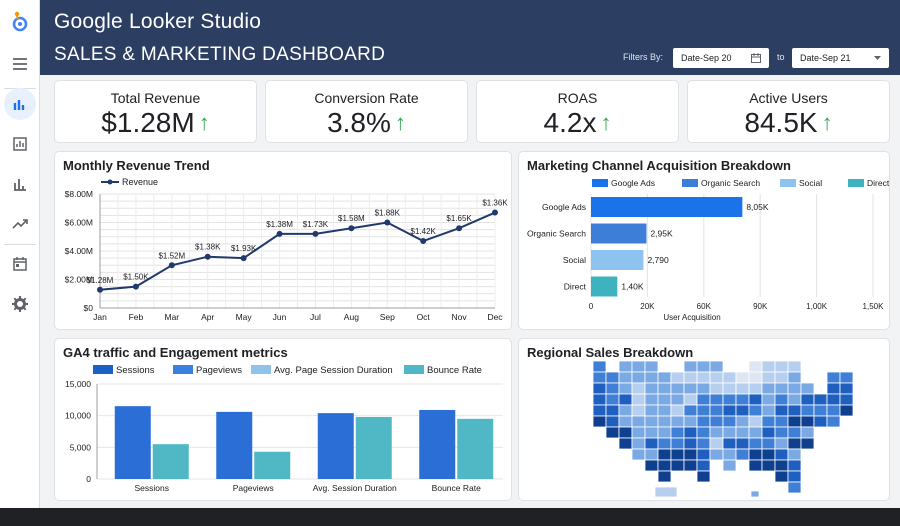 This screenshot has width=900, height=526. What do you see at coordinates (20, 304) in the screenshot?
I see `settings-icon` at bounding box center [20, 304].